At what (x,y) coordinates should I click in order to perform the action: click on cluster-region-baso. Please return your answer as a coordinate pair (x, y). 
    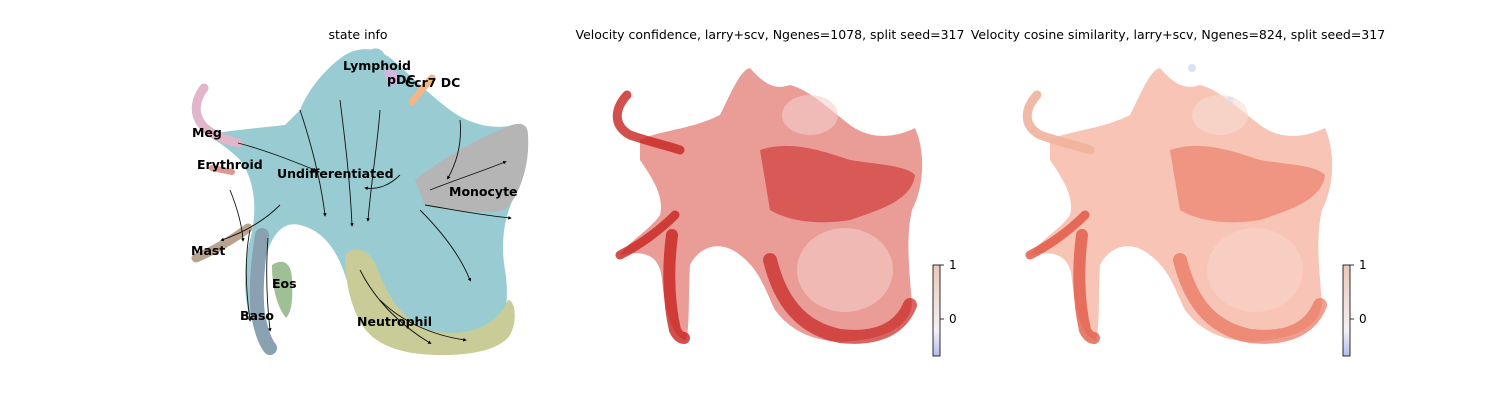
    Looking at the image, I should click on (263, 291).